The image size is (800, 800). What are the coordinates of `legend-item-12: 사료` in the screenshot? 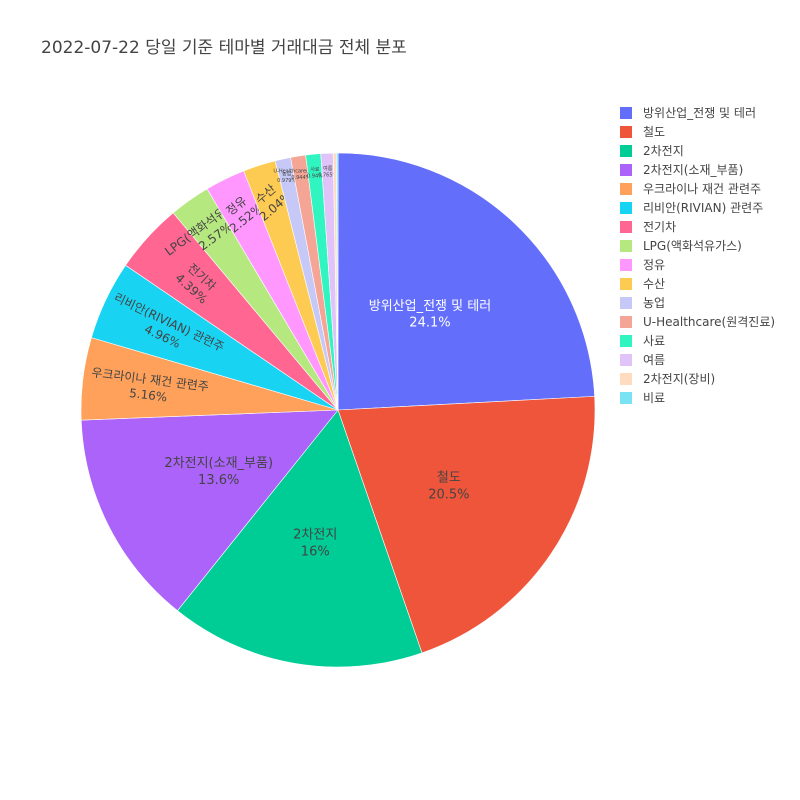 It's located at (693, 340).